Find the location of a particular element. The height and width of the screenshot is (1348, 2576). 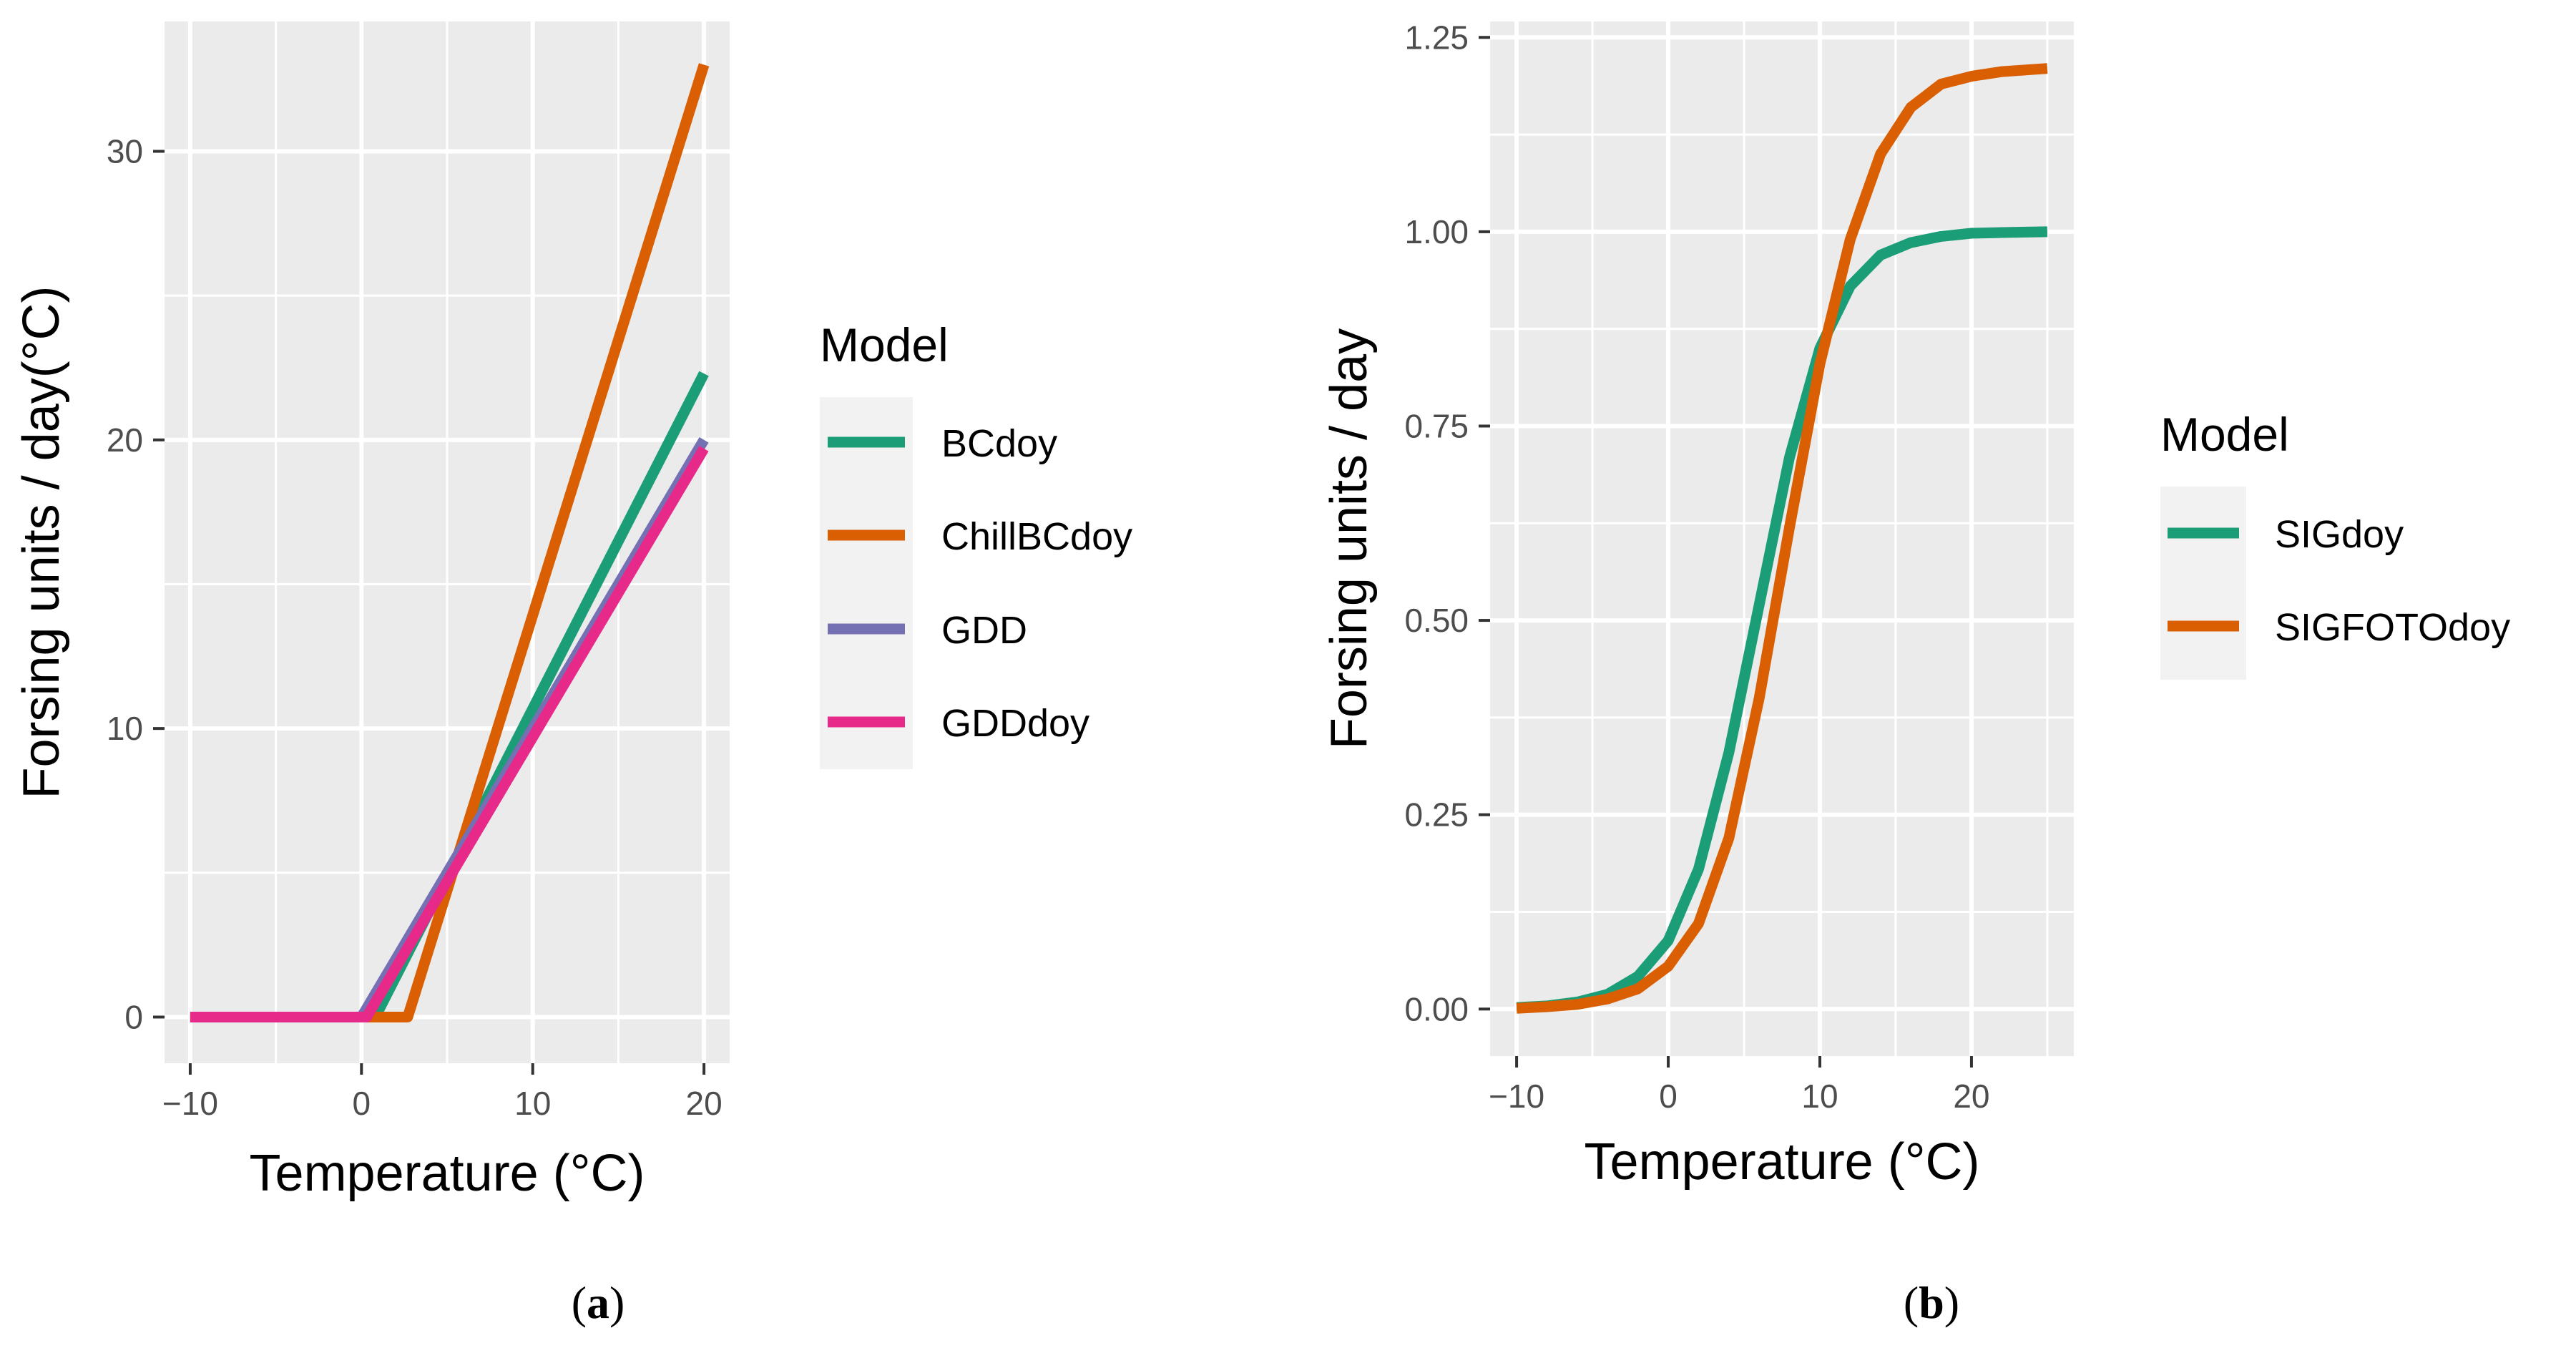

y-axis-ticks: 0 10 20 30 is located at coordinates (136, 583).